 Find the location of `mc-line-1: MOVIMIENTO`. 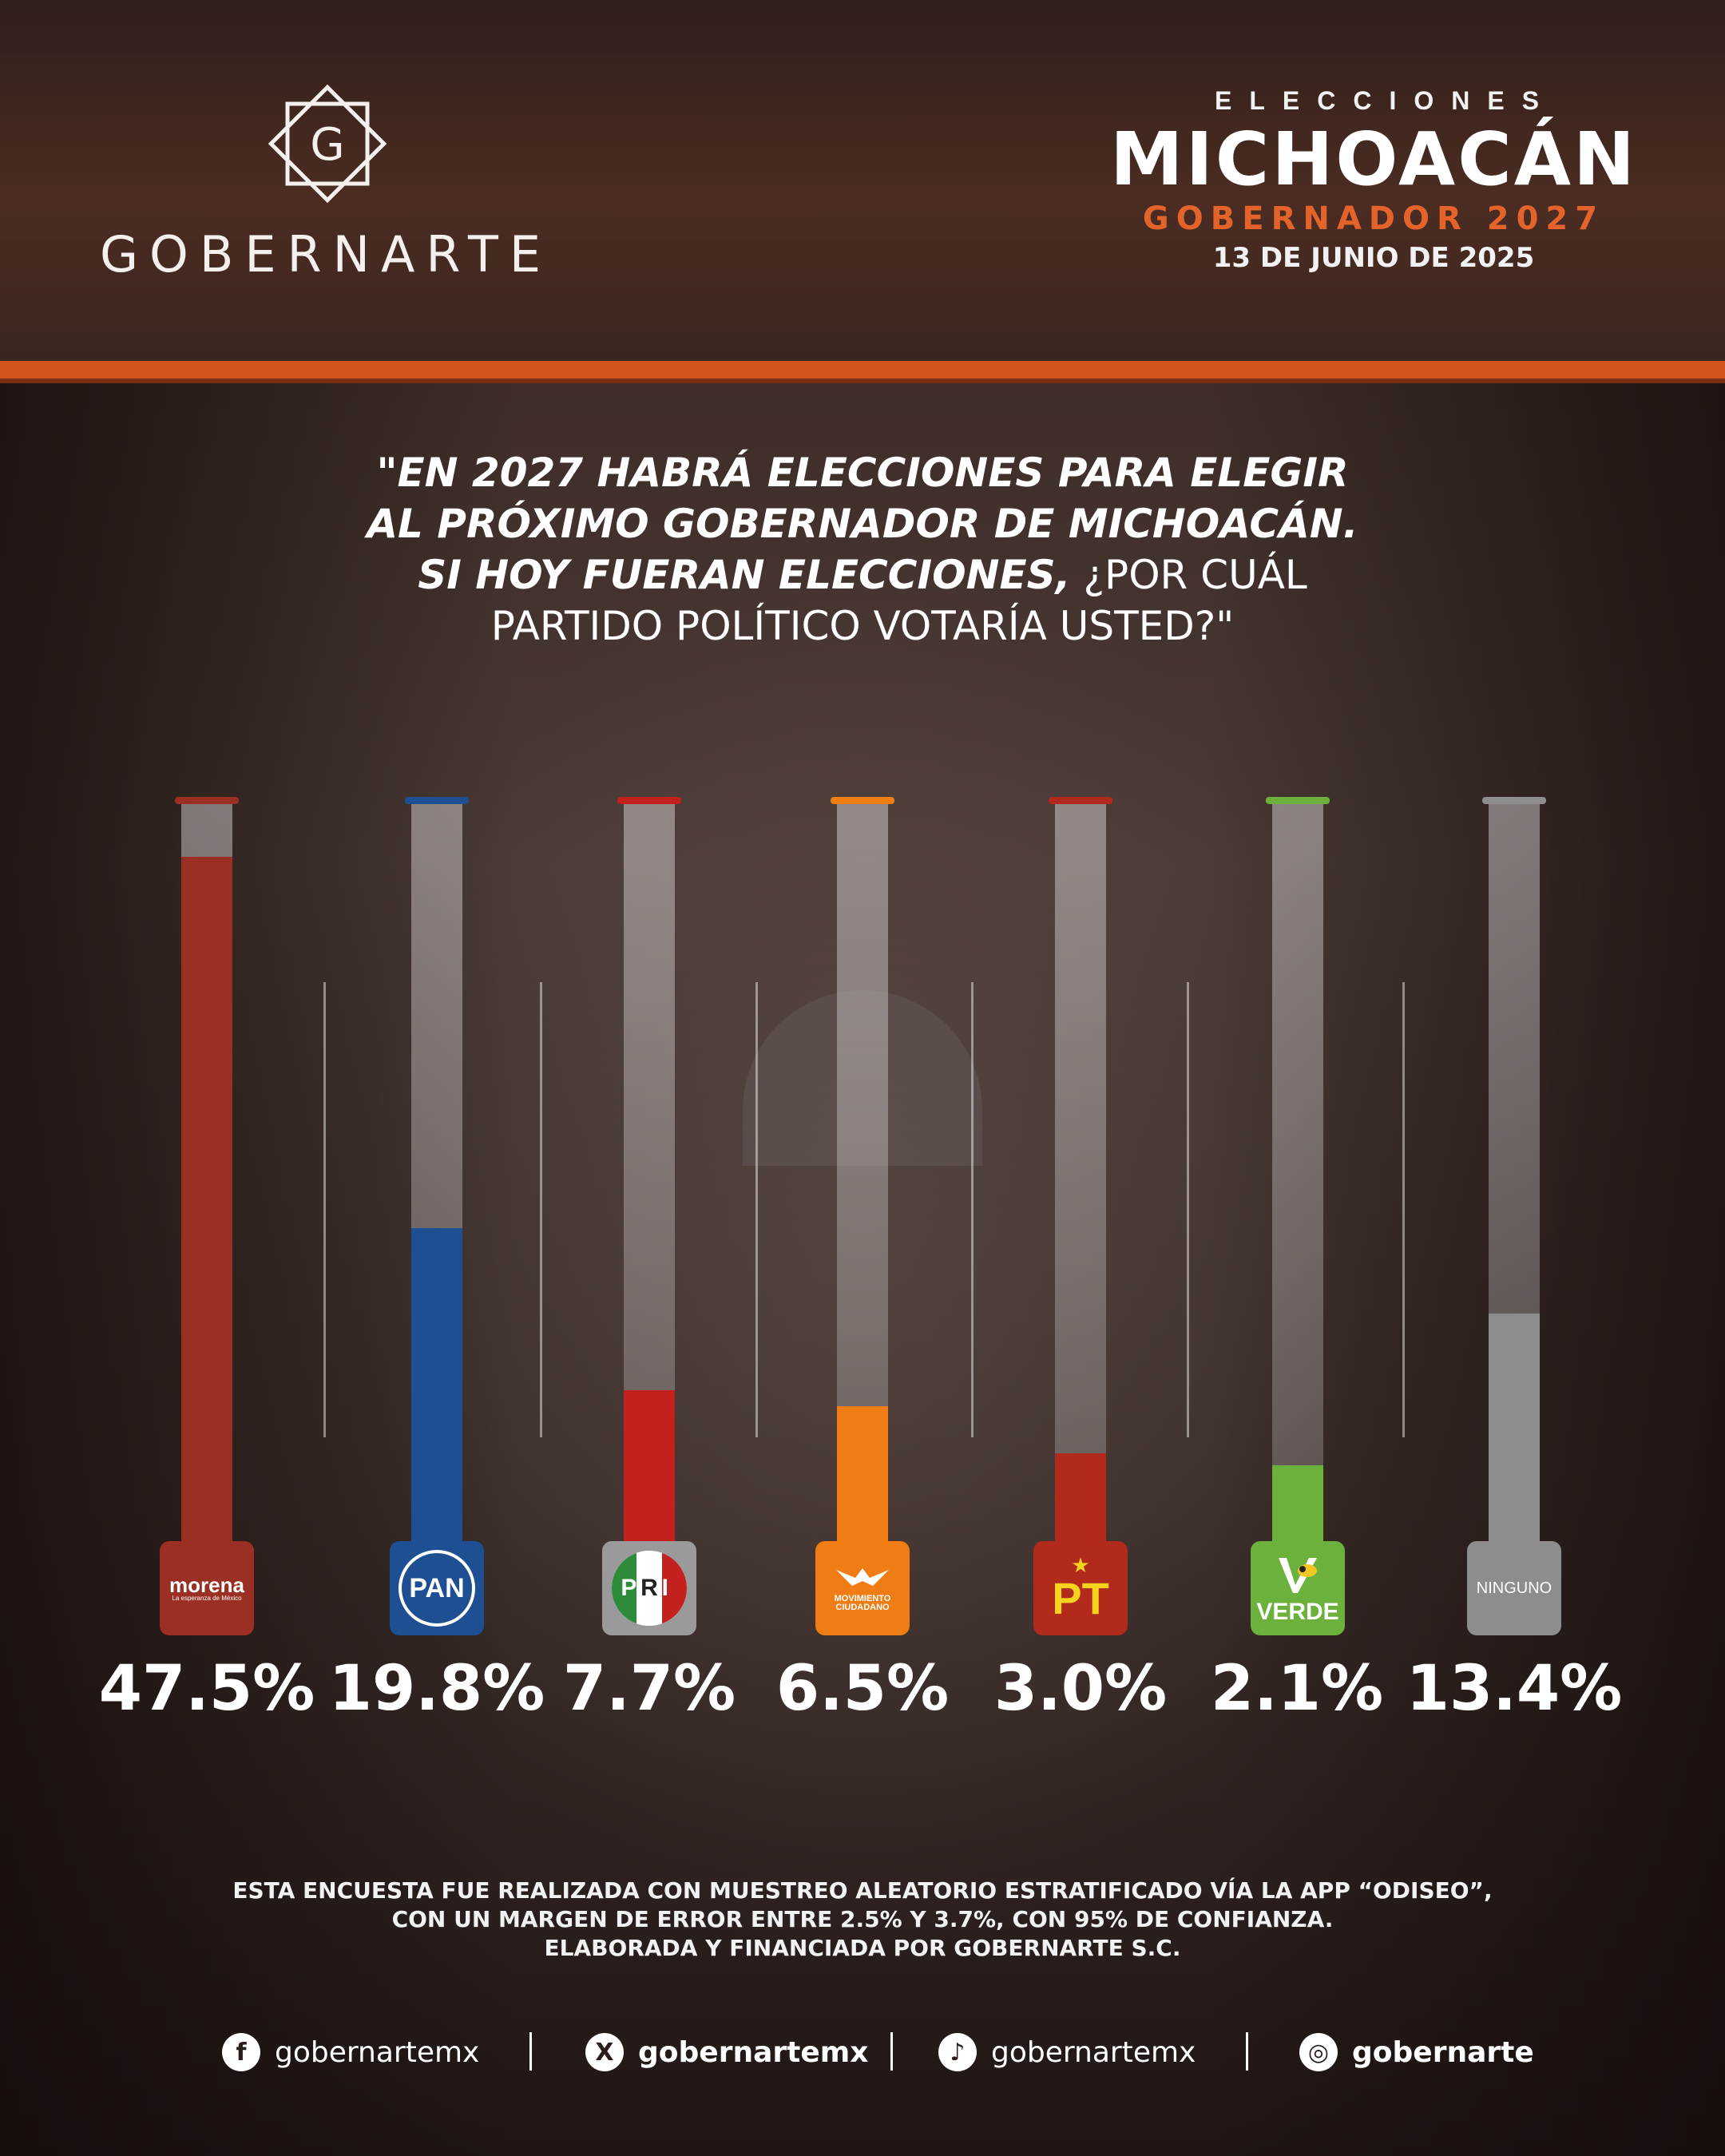

mc-line-1: MOVIMIENTO is located at coordinates (862, 1598).